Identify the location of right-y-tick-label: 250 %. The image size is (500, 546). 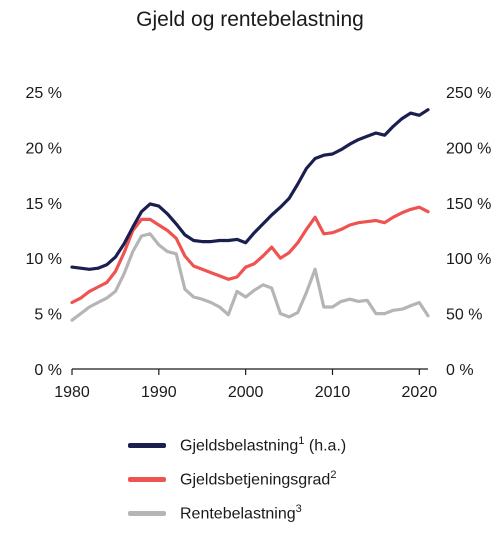
(468, 93).